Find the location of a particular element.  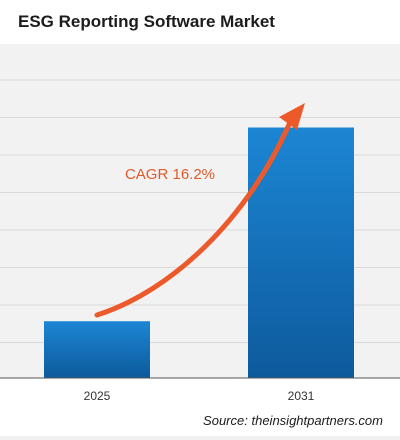

cagr-annotation: CAGR 16.2% is located at coordinates (170, 174).